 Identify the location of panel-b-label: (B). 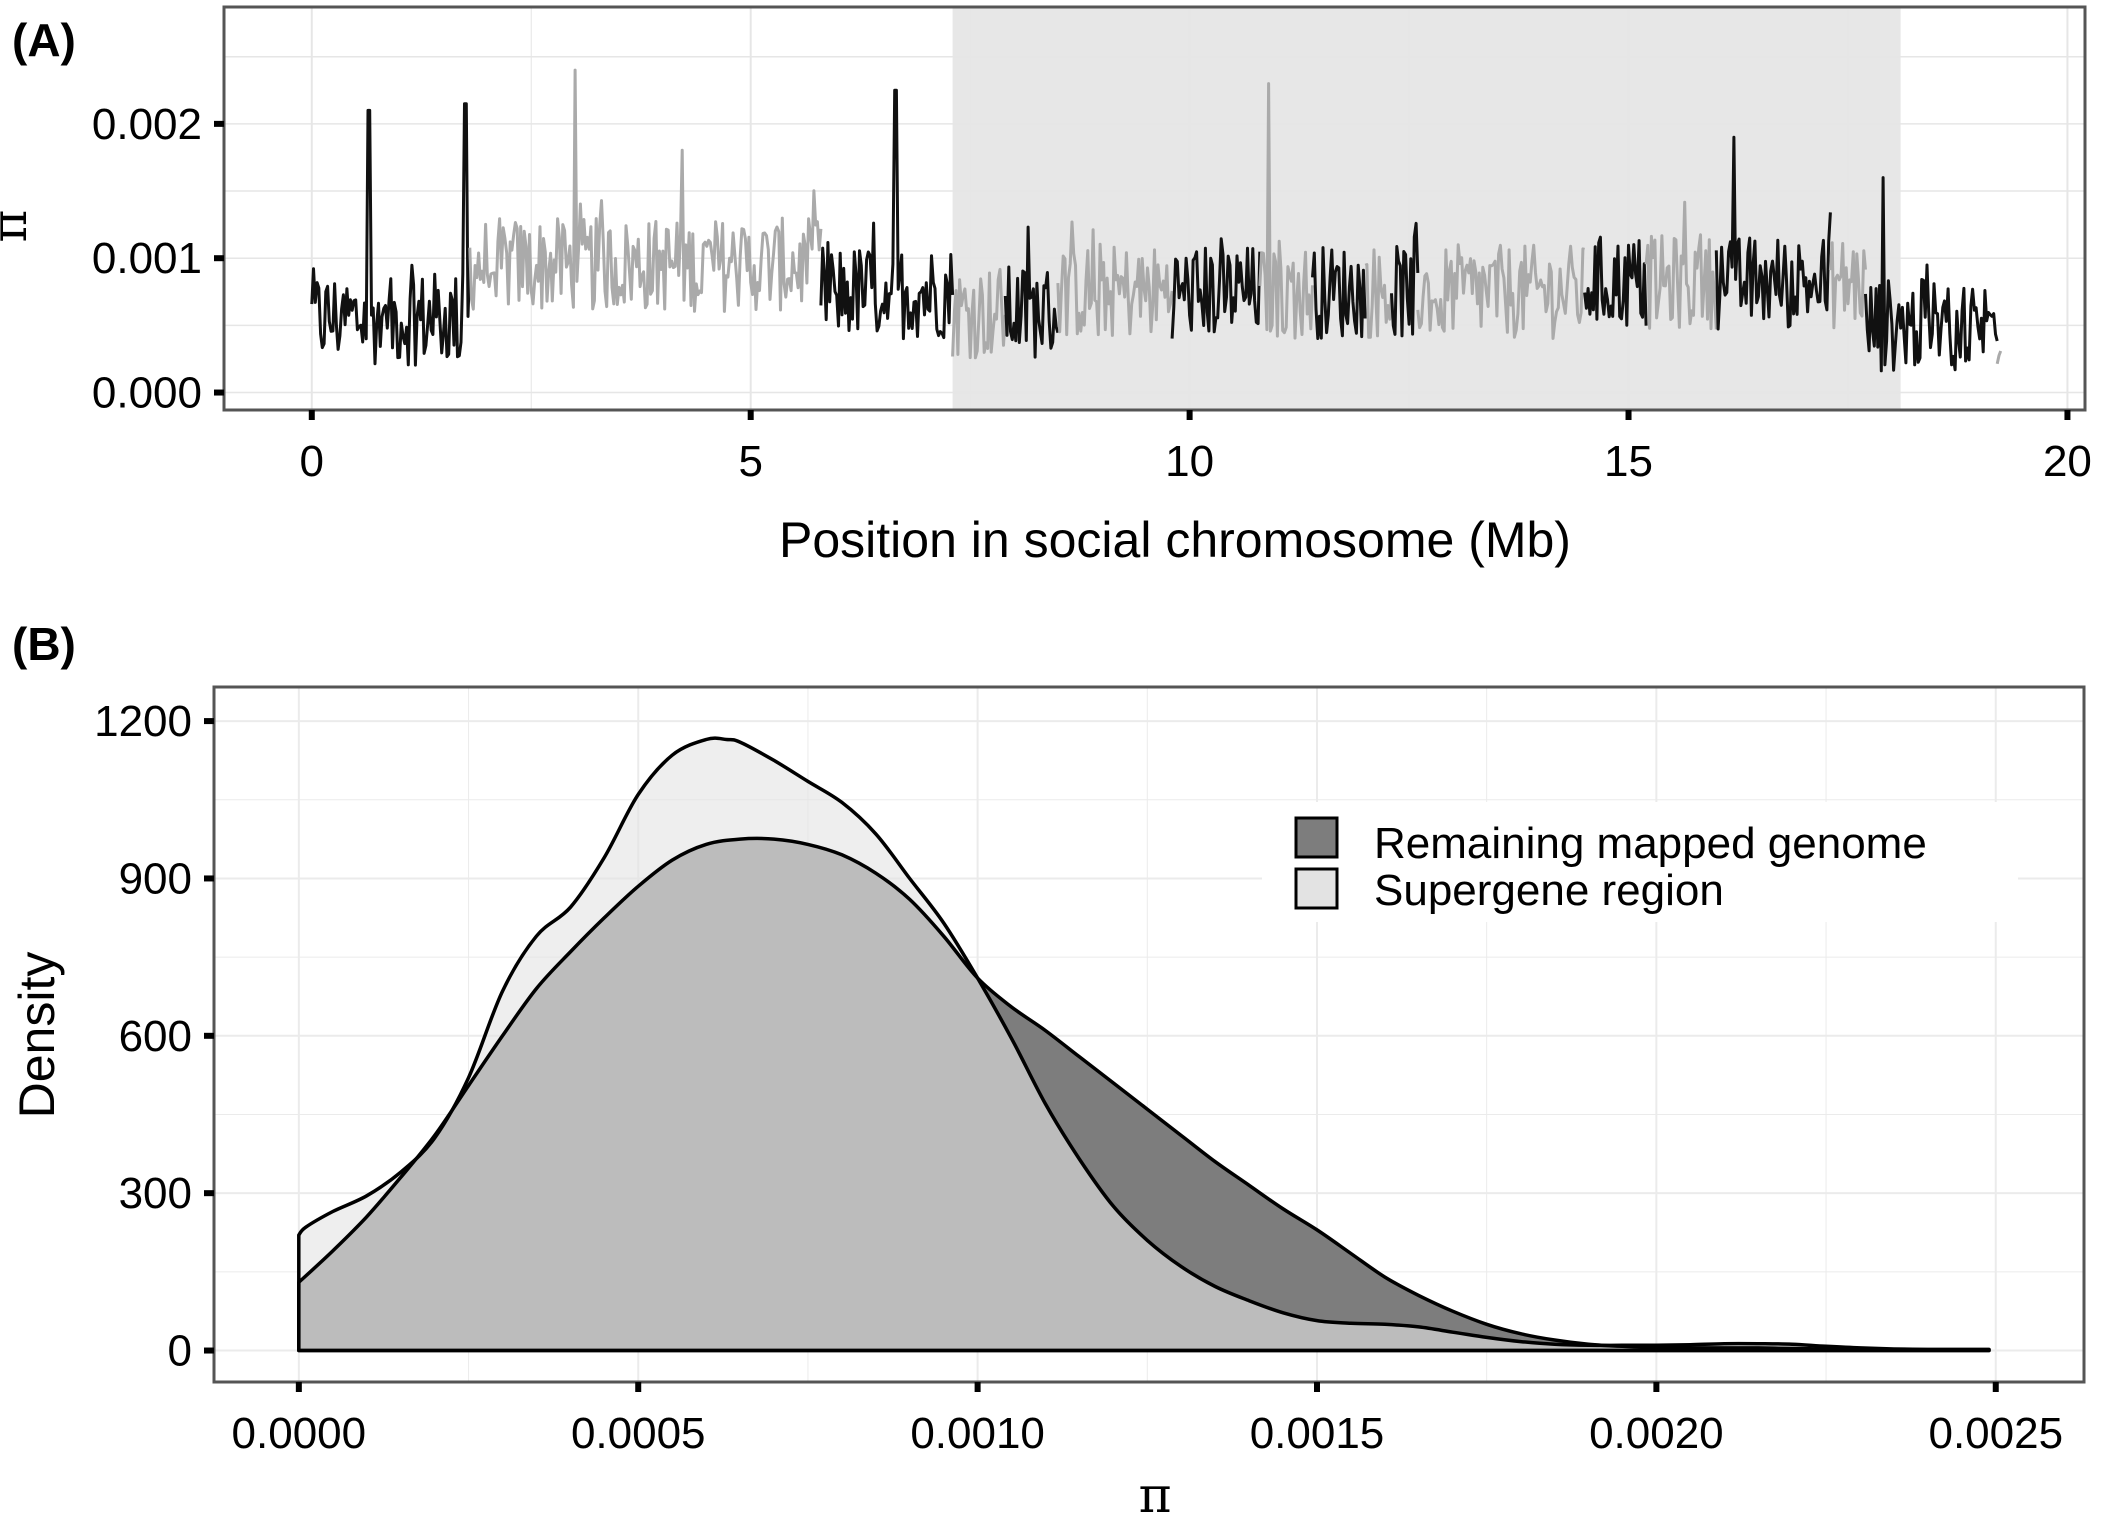
(44, 644).